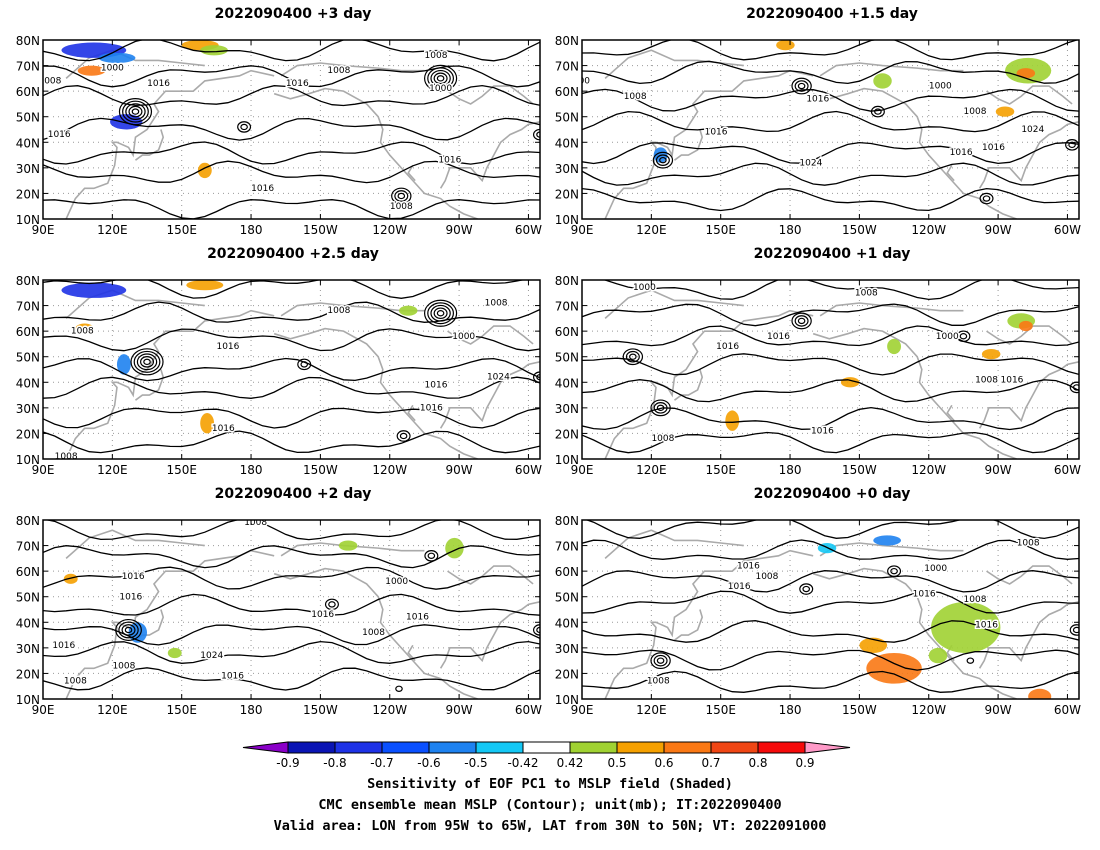 The height and width of the screenshot is (850, 1100). I want to click on colorbar-label: -0.7, so click(381, 763).